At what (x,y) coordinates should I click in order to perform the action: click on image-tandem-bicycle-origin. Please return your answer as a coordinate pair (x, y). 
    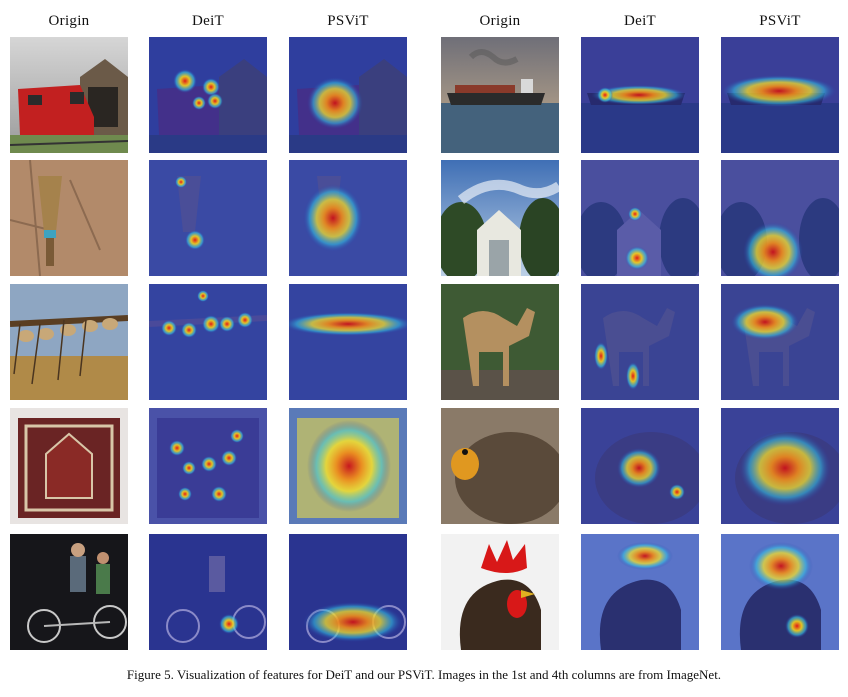
    Looking at the image, I should click on (69, 592).